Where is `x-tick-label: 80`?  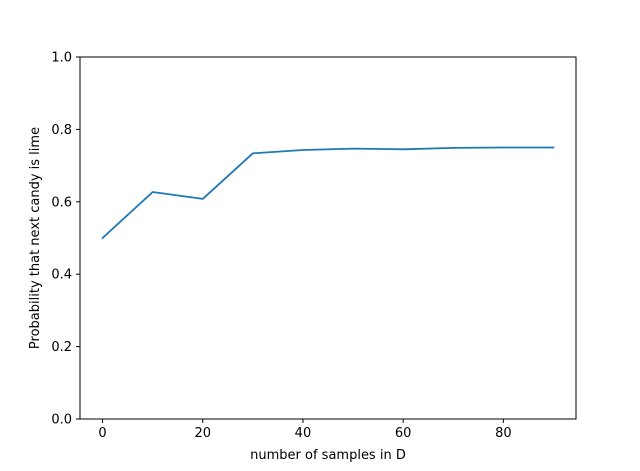
x-tick-label: 80 is located at coordinates (503, 433).